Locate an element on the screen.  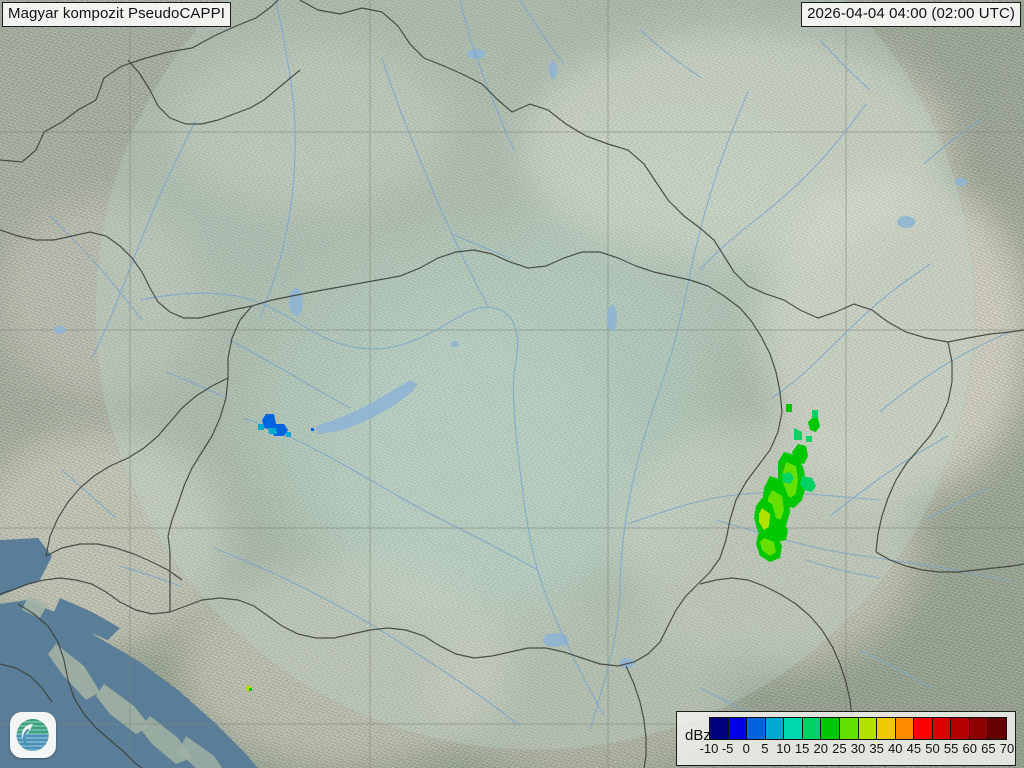
dbz-legend: dBz -10 -5 0 5 10 15 20 25 30 35 40 45 50 55 60 65 70 is located at coordinates (846, 738).